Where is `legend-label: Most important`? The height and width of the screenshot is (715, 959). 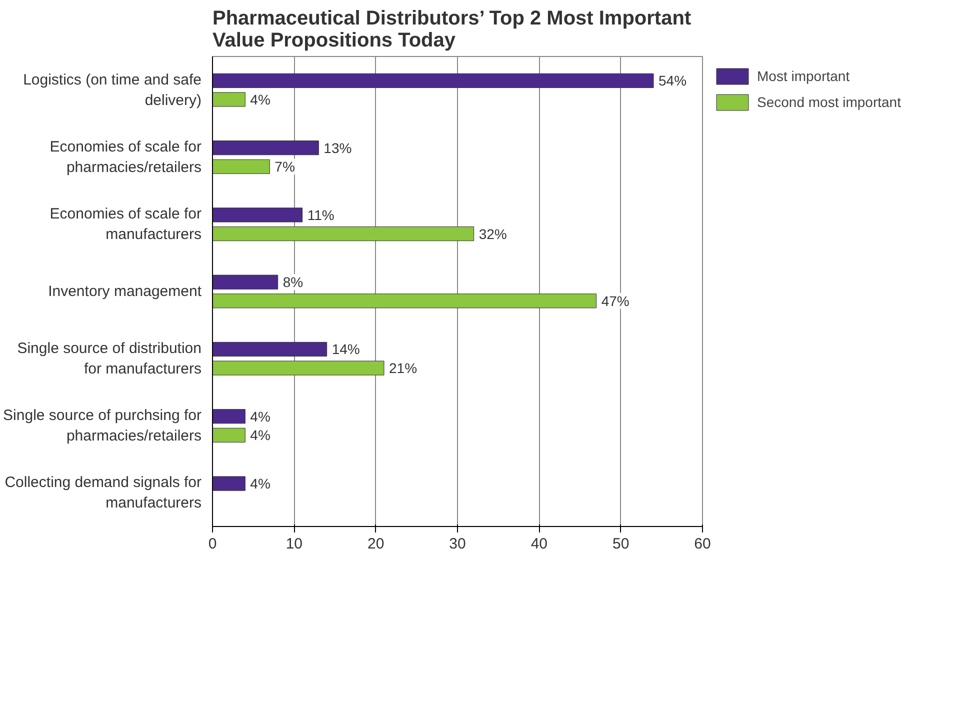
legend-label: Most important is located at coordinates (803, 76).